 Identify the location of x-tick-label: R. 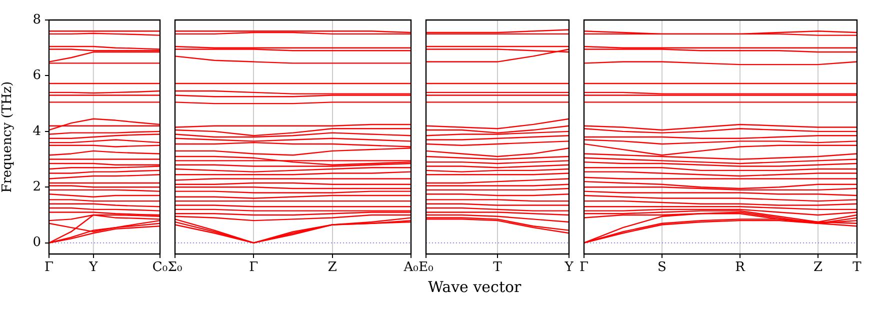
(740, 268).